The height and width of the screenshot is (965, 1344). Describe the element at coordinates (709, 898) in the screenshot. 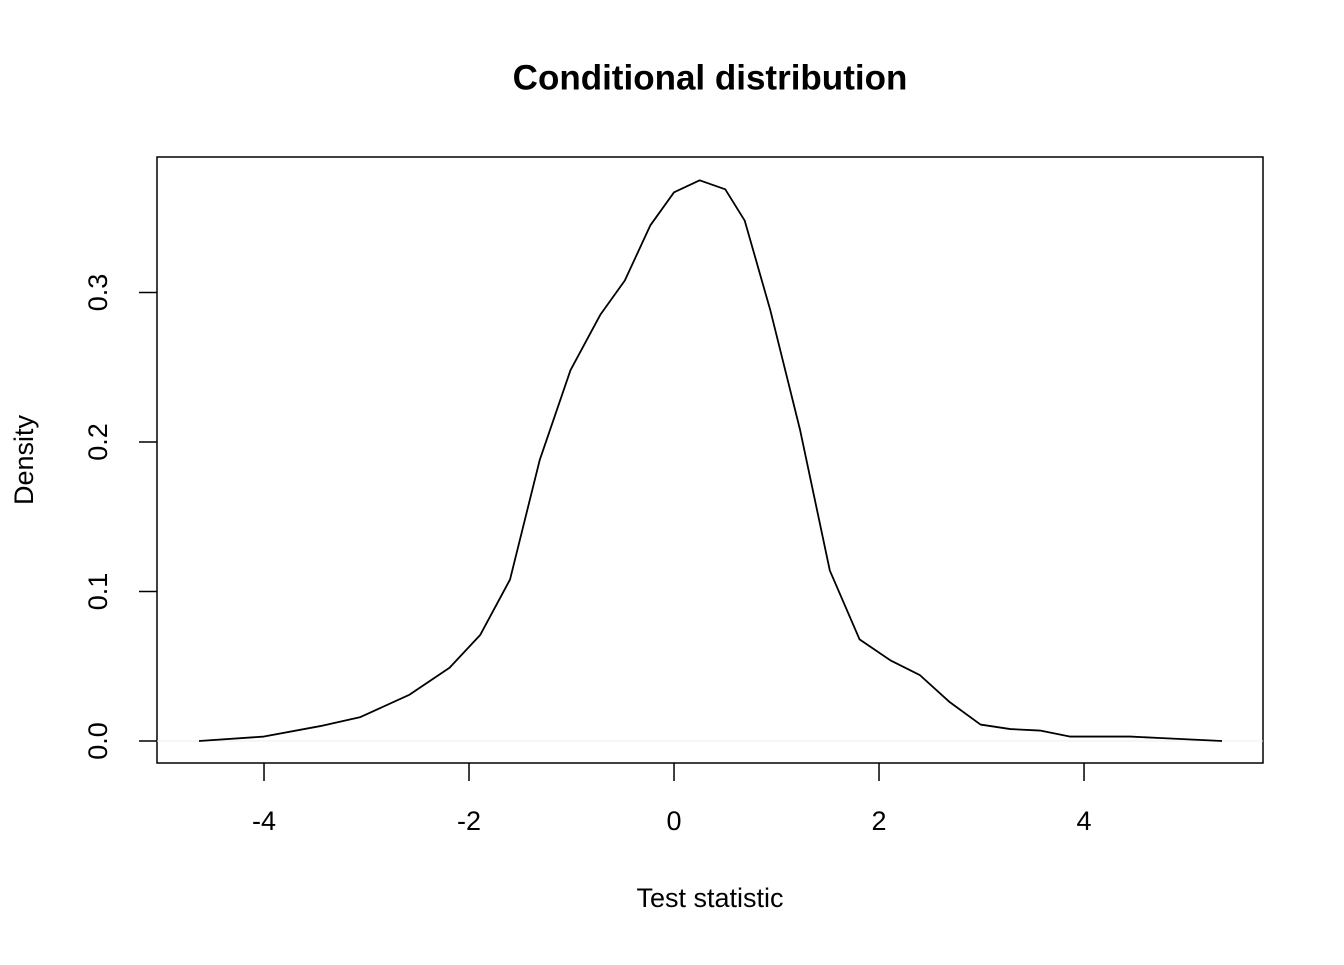

I see `x-axis-label: Test statistic` at that location.